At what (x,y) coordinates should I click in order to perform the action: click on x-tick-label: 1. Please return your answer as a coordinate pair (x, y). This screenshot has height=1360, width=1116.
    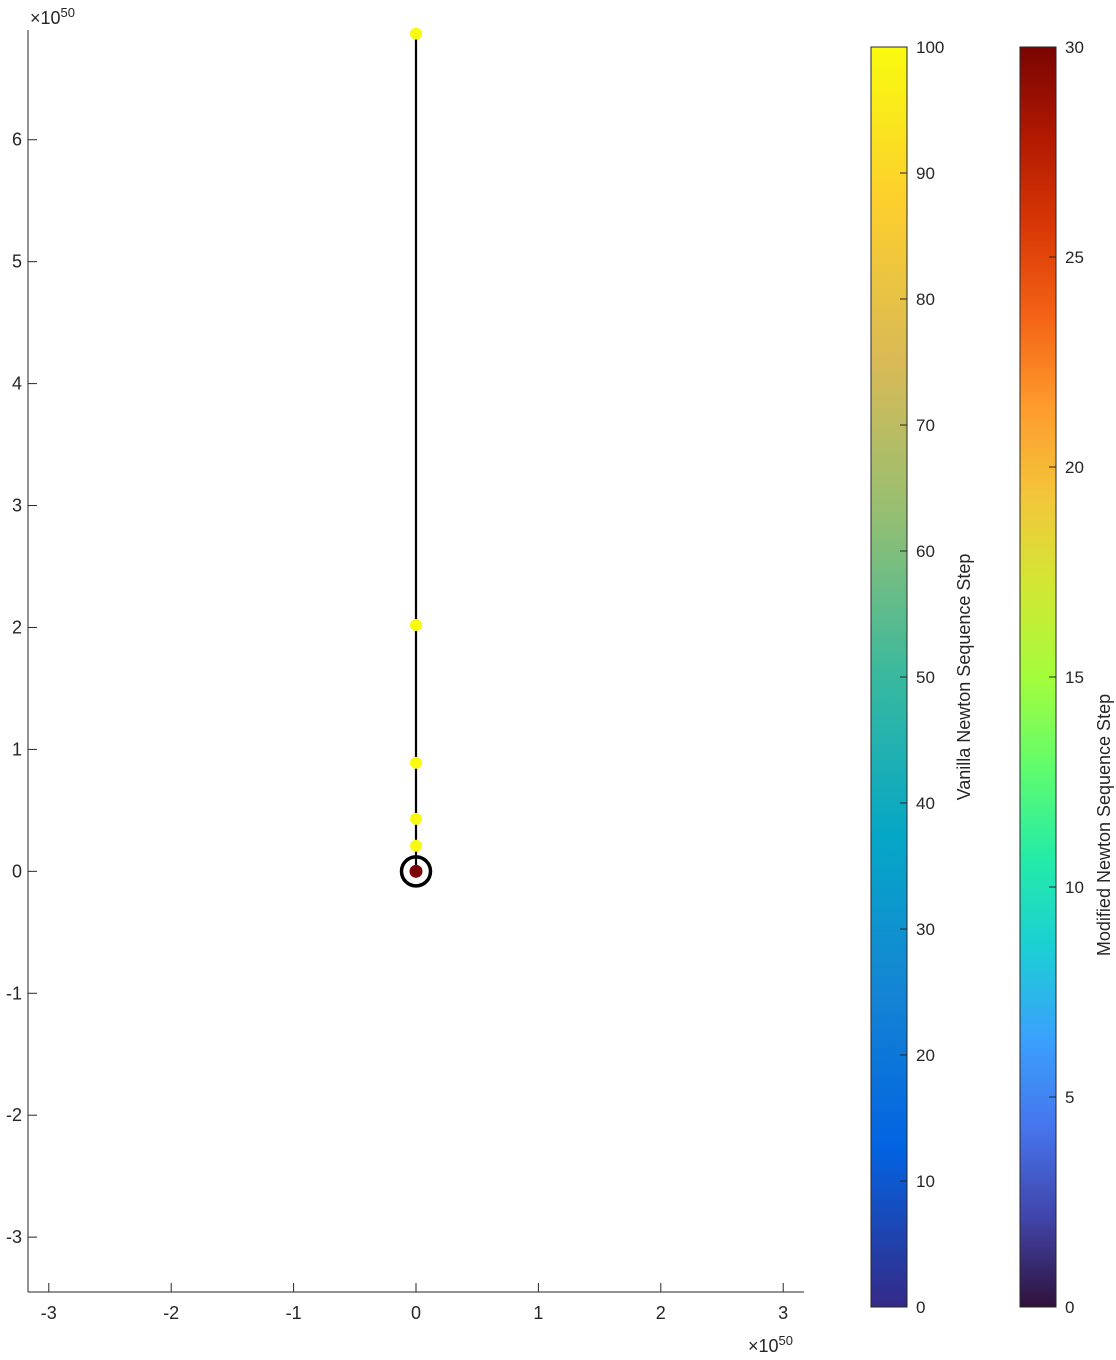
    Looking at the image, I should click on (538, 1313).